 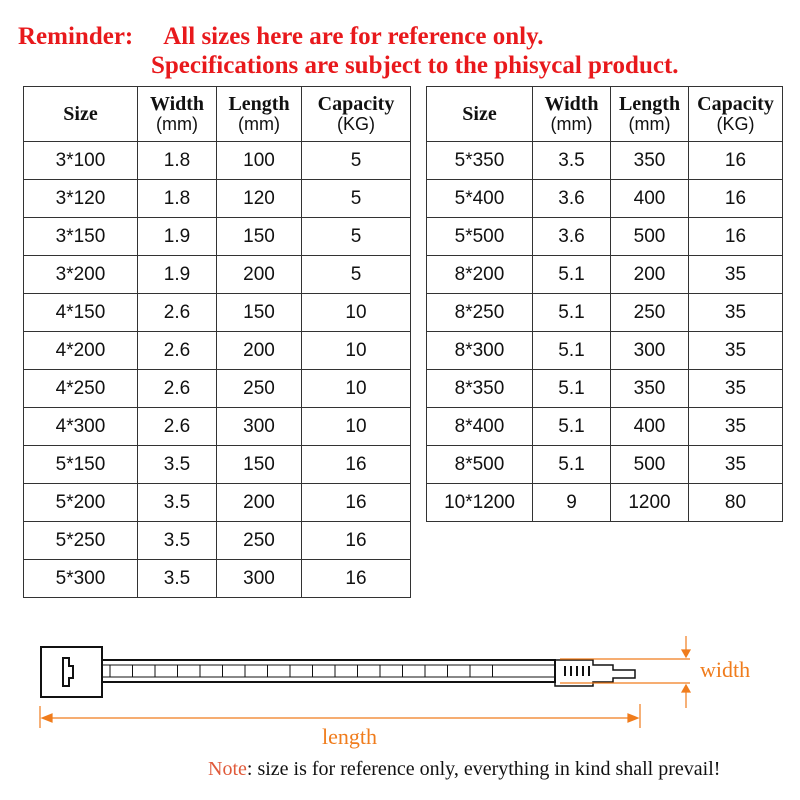 I want to click on table-cell: 3*200, so click(x=80, y=274).